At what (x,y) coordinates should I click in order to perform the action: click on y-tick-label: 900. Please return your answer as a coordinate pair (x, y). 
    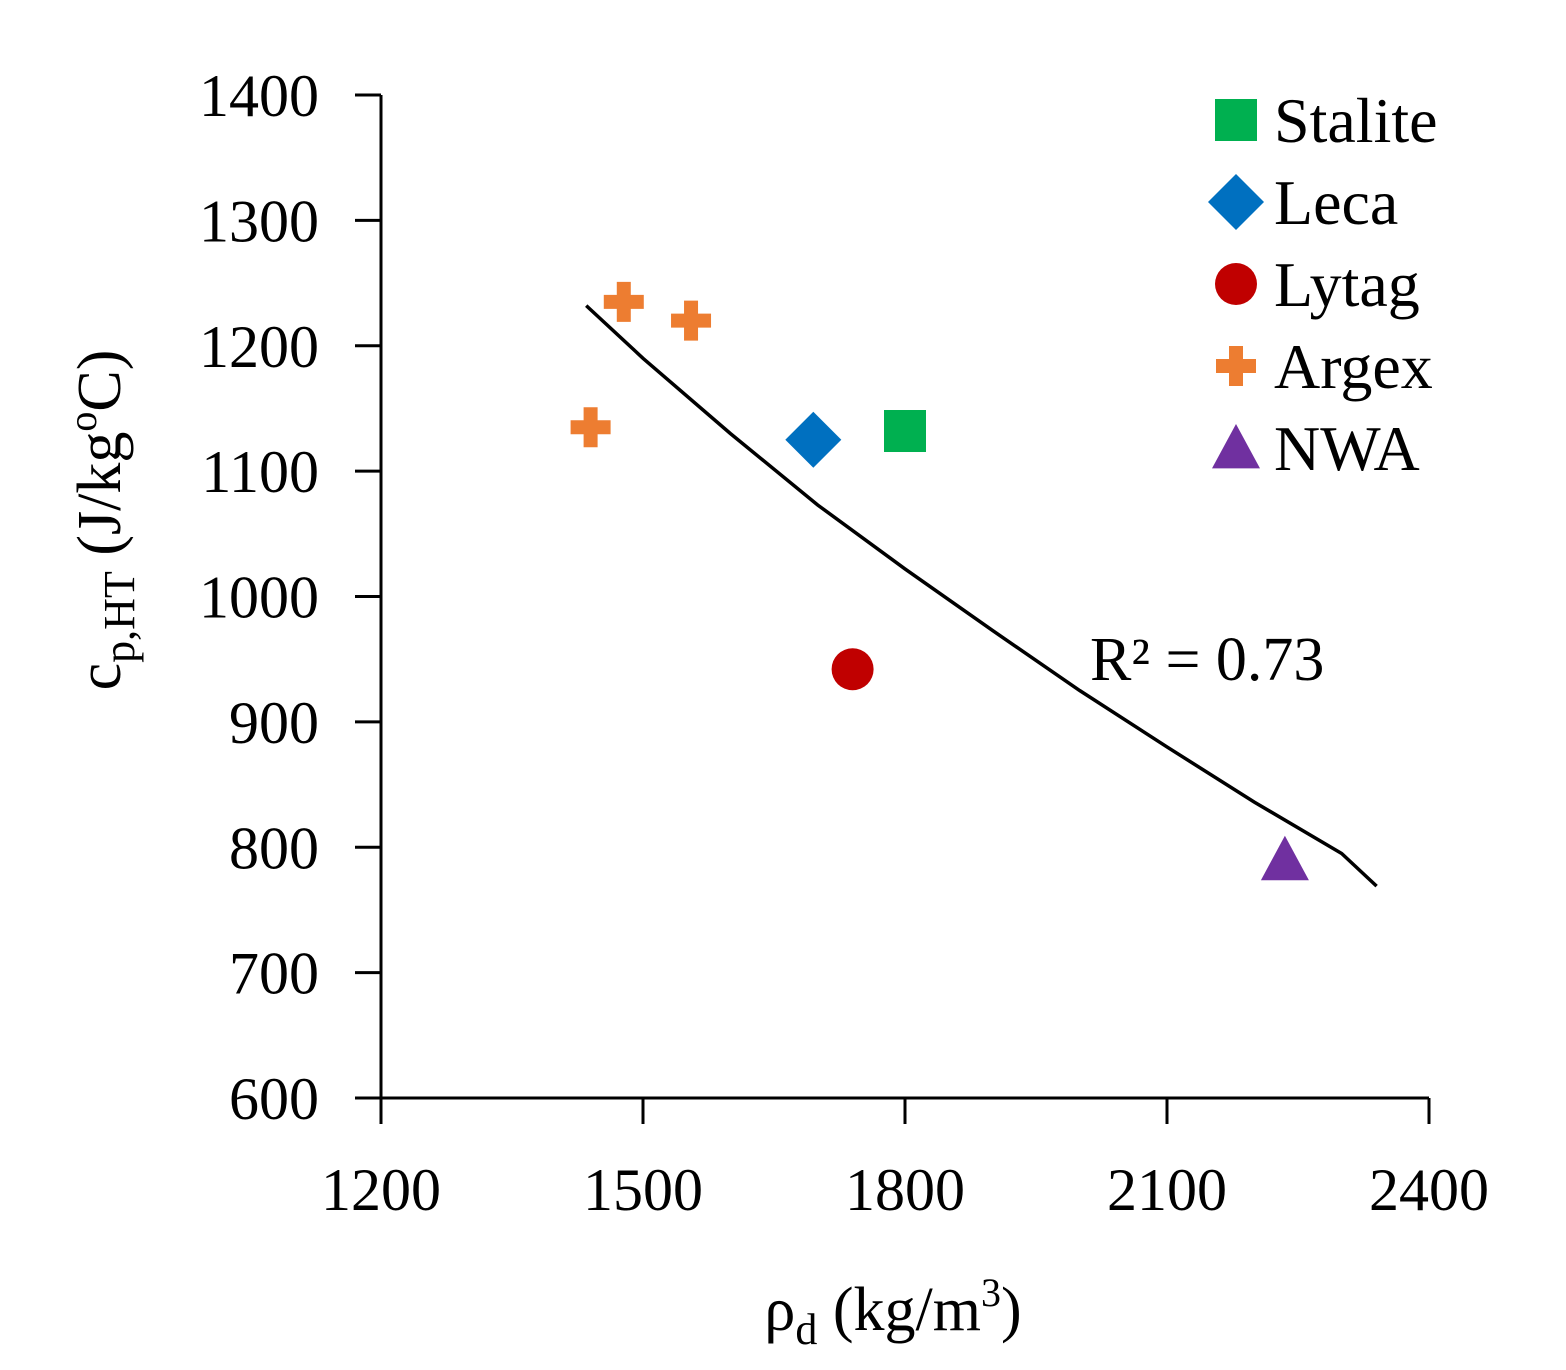
    Looking at the image, I should click on (274, 723).